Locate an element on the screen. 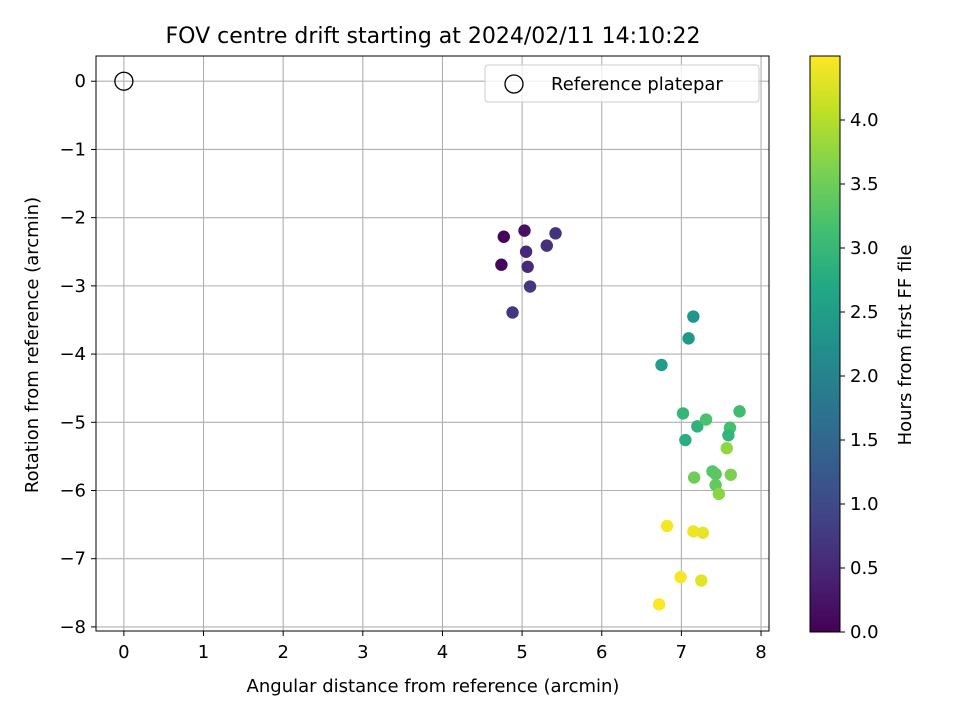 Image resolution: width=960 pixels, height=720 pixels. legend: Reference platepar is located at coordinates (622, 83).